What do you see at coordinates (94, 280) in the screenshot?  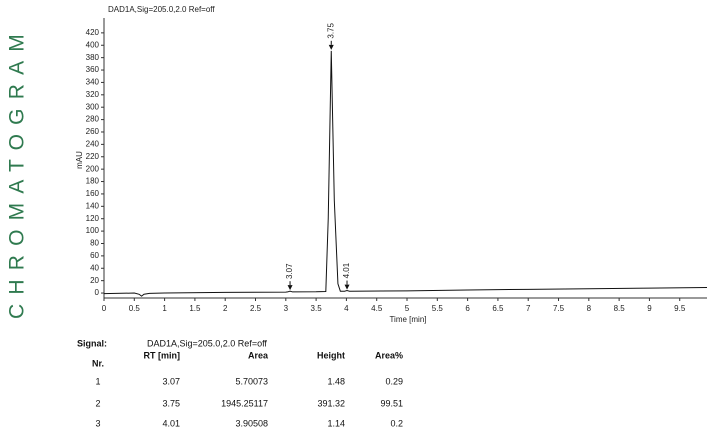 I see `y-tick-label: 20` at bounding box center [94, 280].